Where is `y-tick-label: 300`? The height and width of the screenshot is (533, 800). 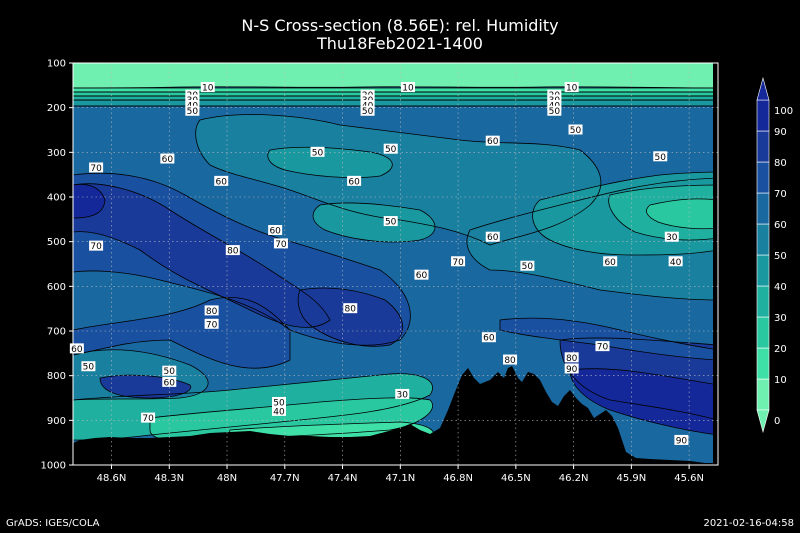 y-tick-label: 300 is located at coordinates (56, 153).